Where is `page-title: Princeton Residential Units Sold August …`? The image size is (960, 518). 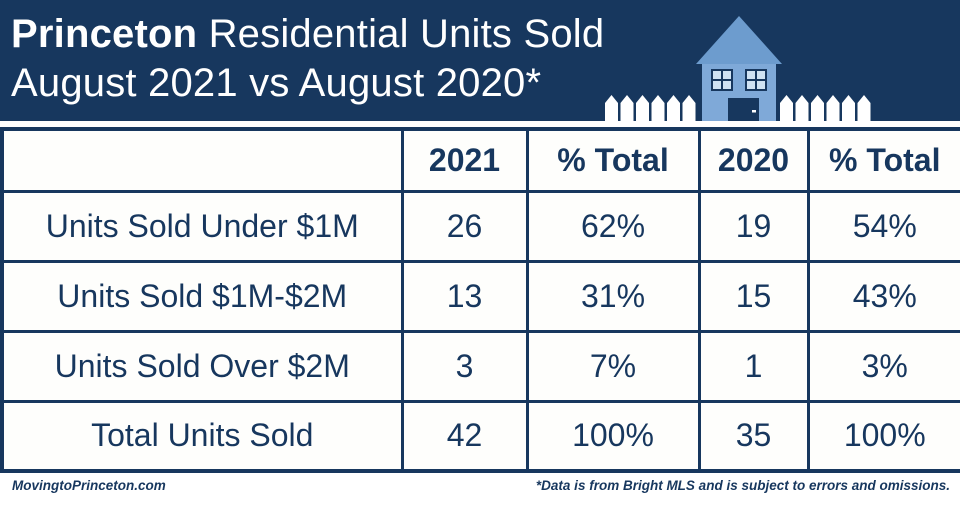
page-title: Princeton Residential Units Sold August … is located at coordinates (307, 59).